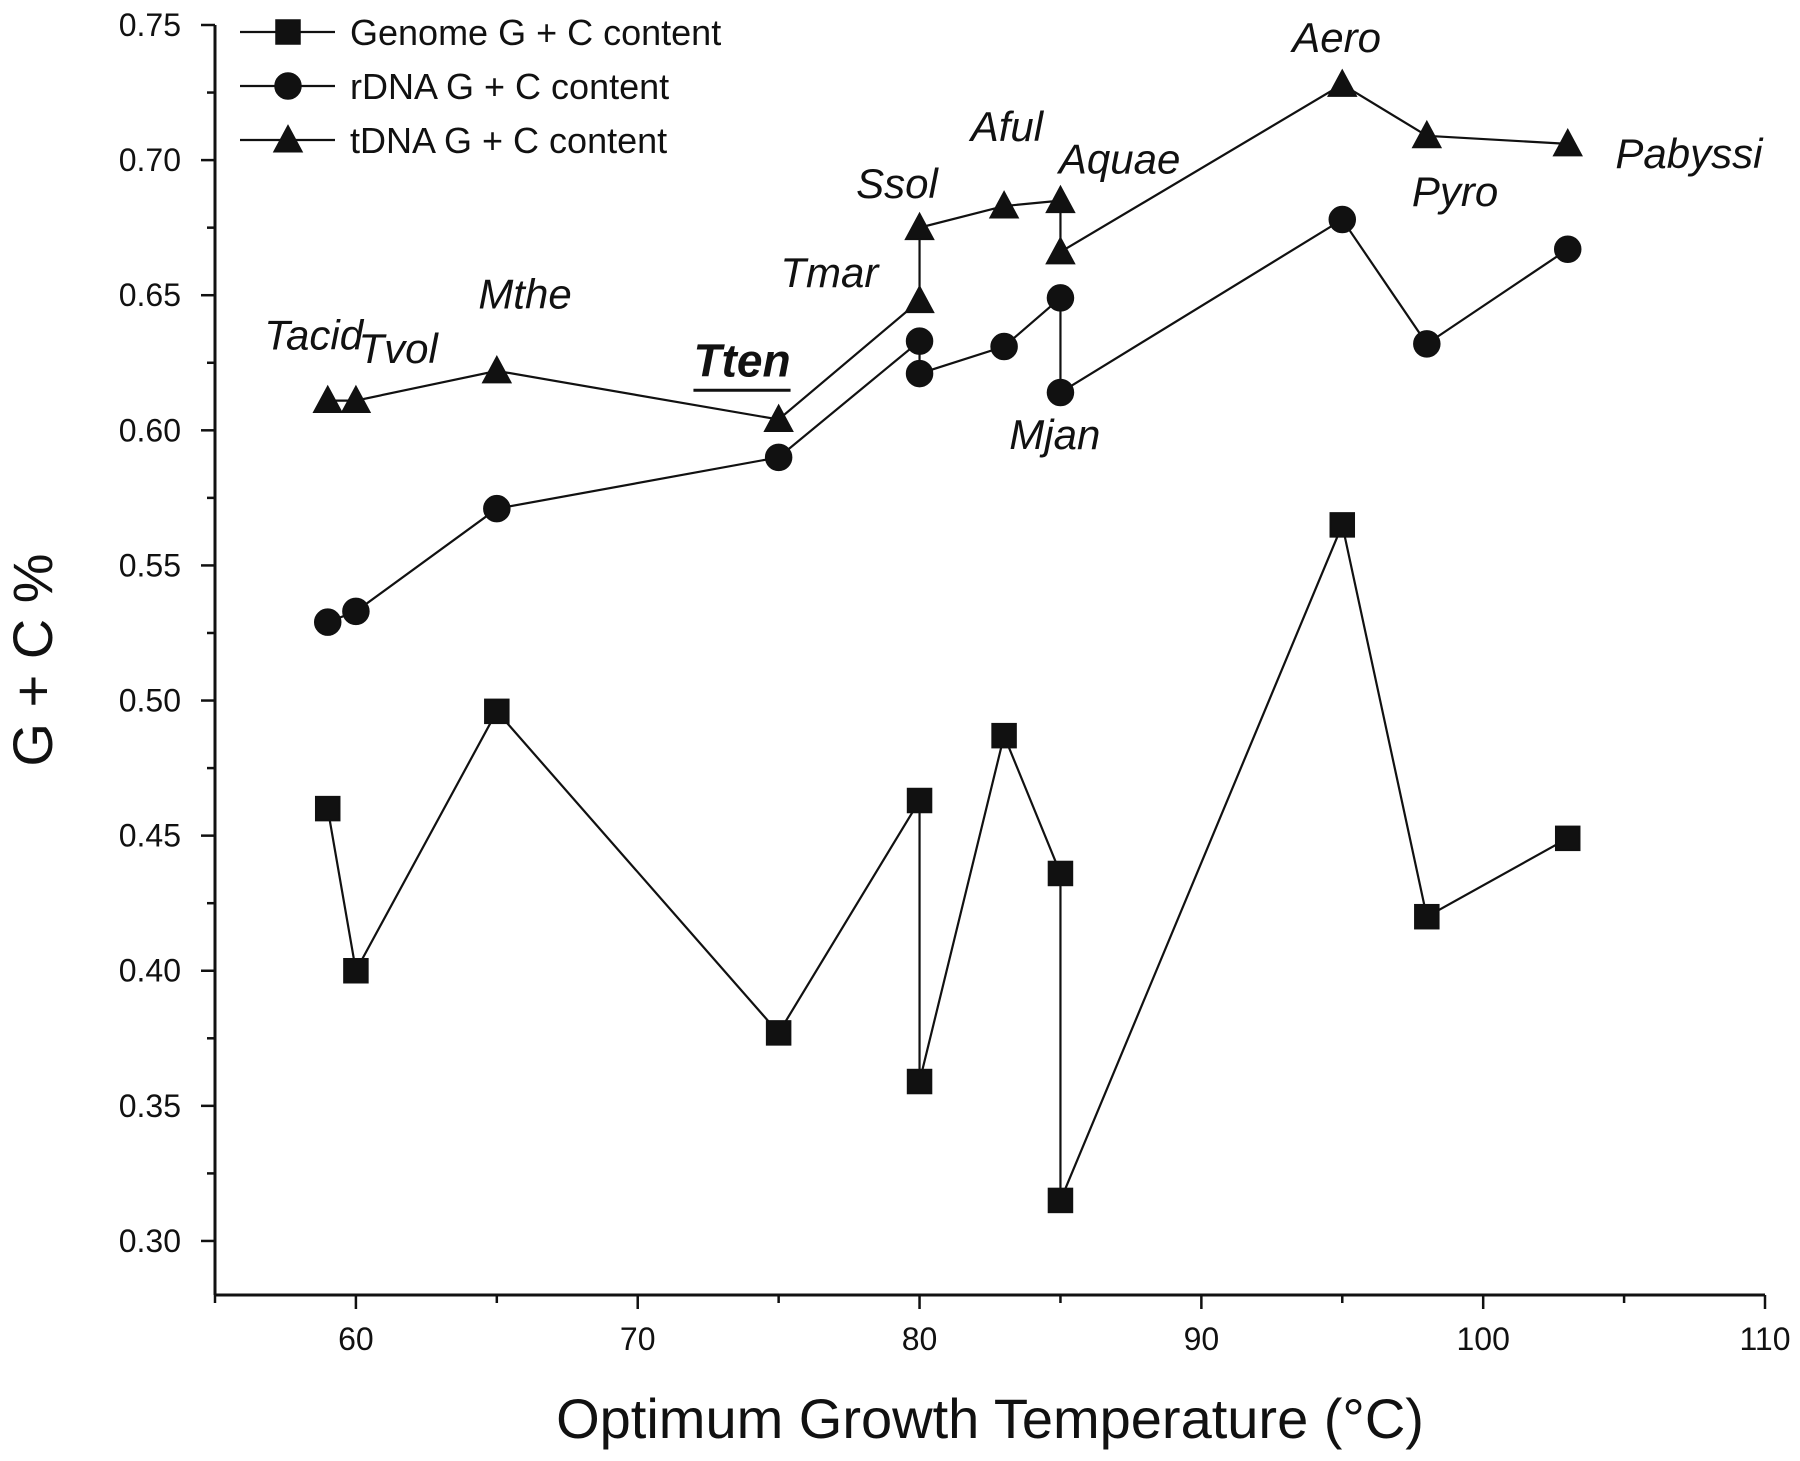 Image resolution: width=1800 pixels, height=1461 pixels. I want to click on annotation-7: Aful, so click(1006, 126).